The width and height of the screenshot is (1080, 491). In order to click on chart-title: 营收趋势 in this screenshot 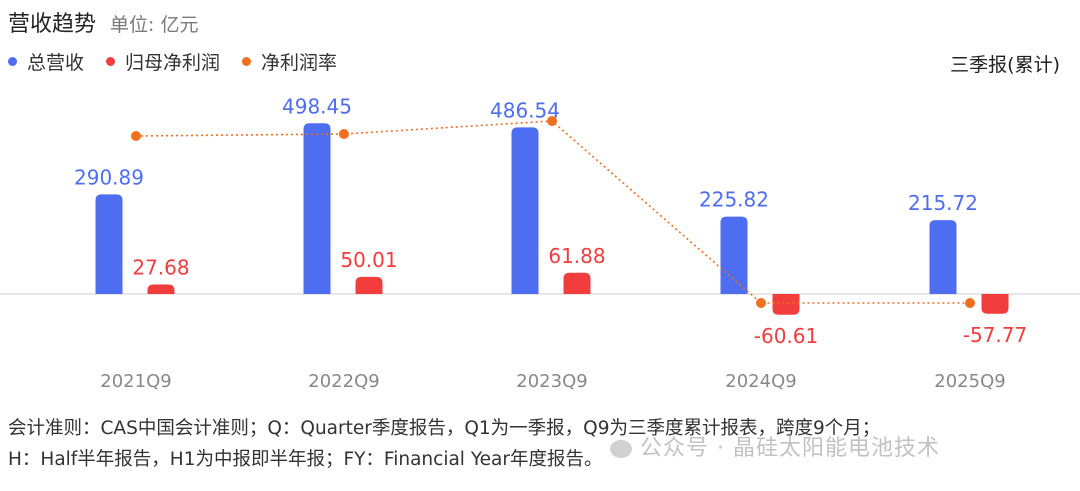, I will do `click(52, 24)`.